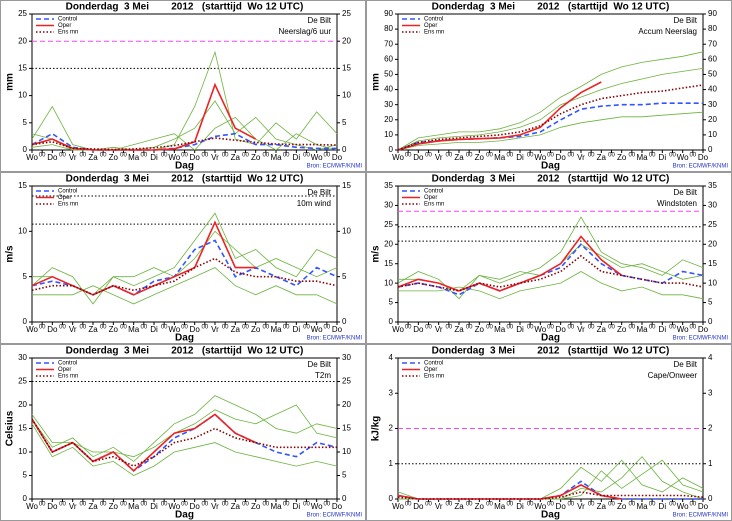 The image size is (732, 521). What do you see at coordinates (642, 506) in the screenshot?
I see `x-tick-label: Ma` at bounding box center [642, 506].